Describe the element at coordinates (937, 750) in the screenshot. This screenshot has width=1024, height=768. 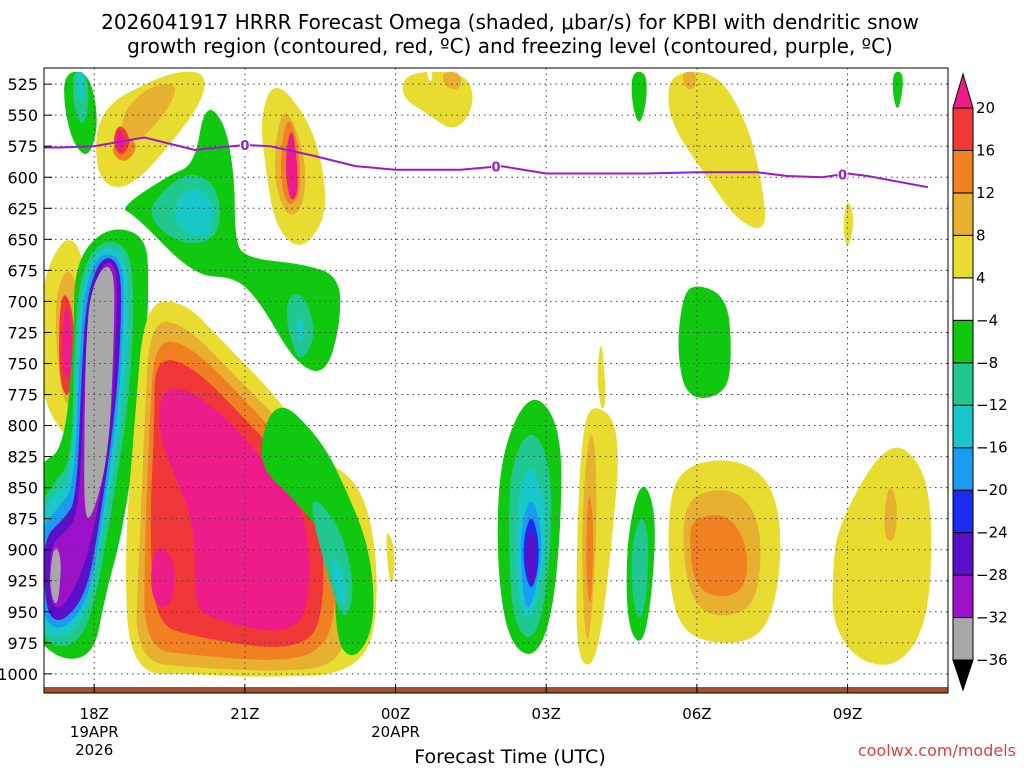
I see `credit-text: coolwx.com/models` at that location.